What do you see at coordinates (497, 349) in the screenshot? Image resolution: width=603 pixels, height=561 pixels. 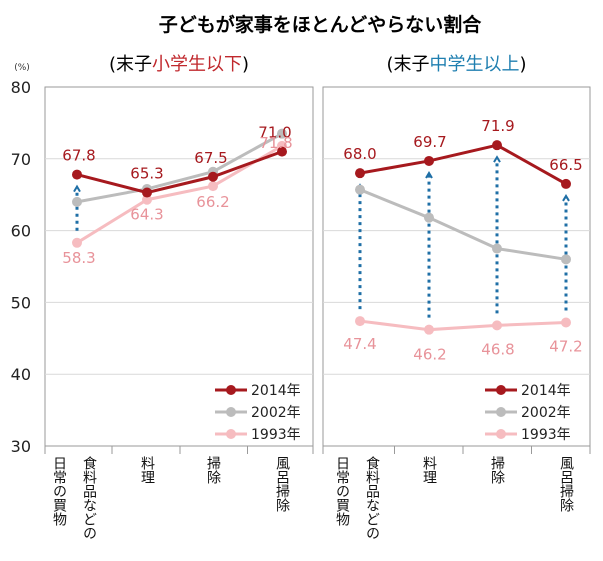 I see `panel-2-data-label: 46.8` at bounding box center [497, 349].